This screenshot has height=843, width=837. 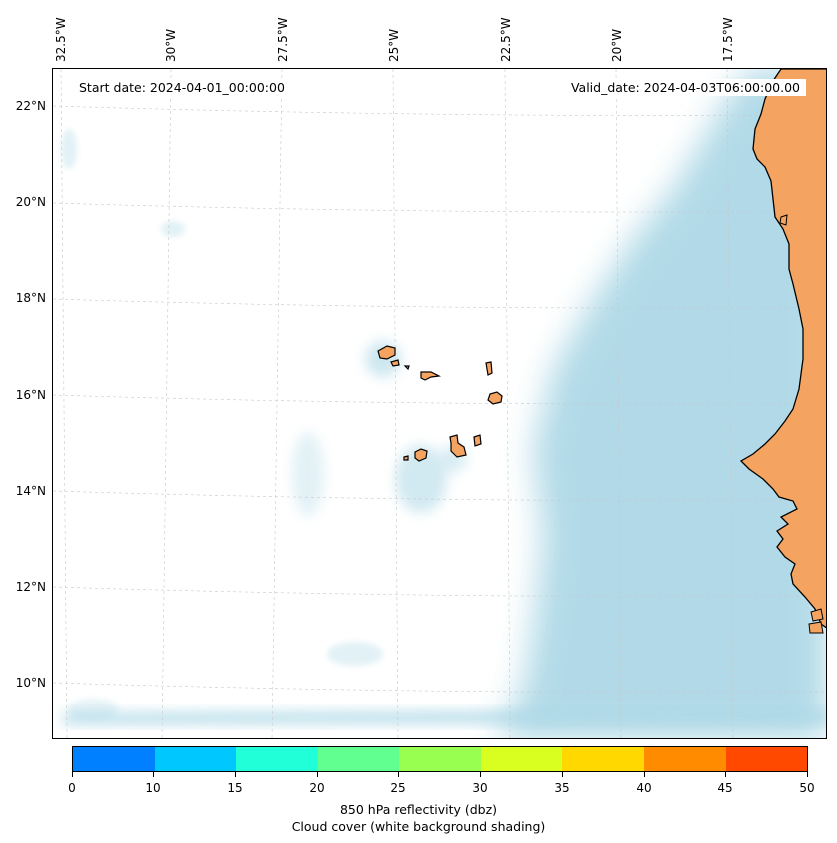 I want to click on lon-label-22-5w: 22.5°W, so click(x=506, y=39).